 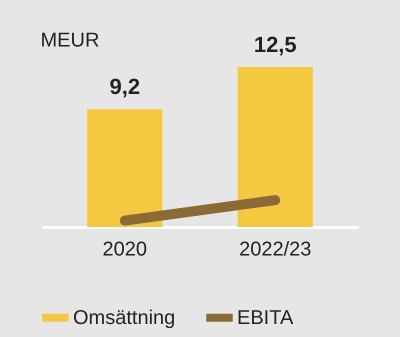 What do you see at coordinates (265, 317) in the screenshot?
I see `legend-label: EBITA` at bounding box center [265, 317].